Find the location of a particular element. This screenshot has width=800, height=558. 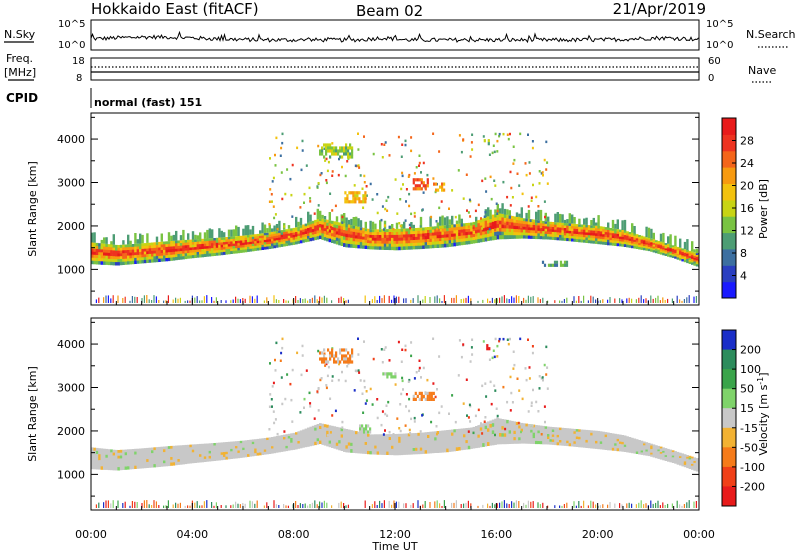

y-tick-label: 1000 is located at coordinates (71, 474).